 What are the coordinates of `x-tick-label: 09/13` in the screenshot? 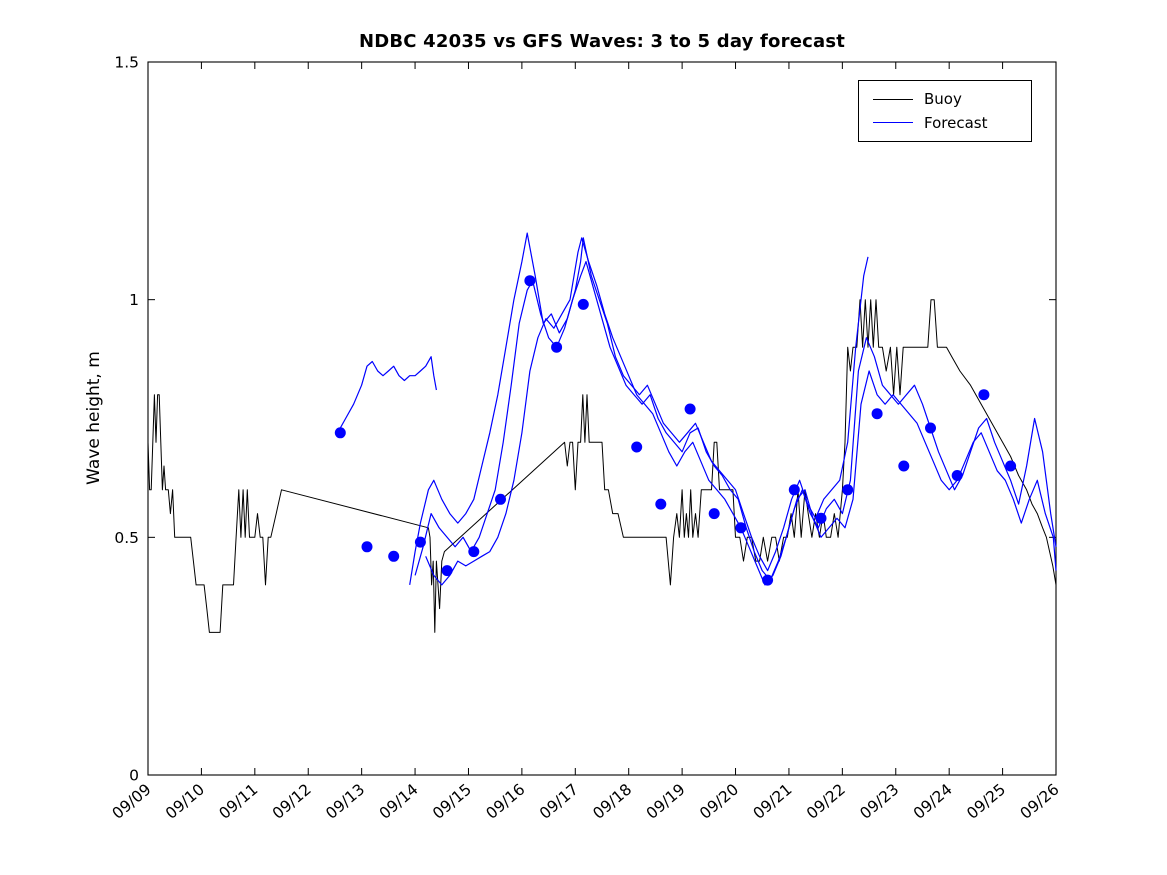 It's located at (345, 801).